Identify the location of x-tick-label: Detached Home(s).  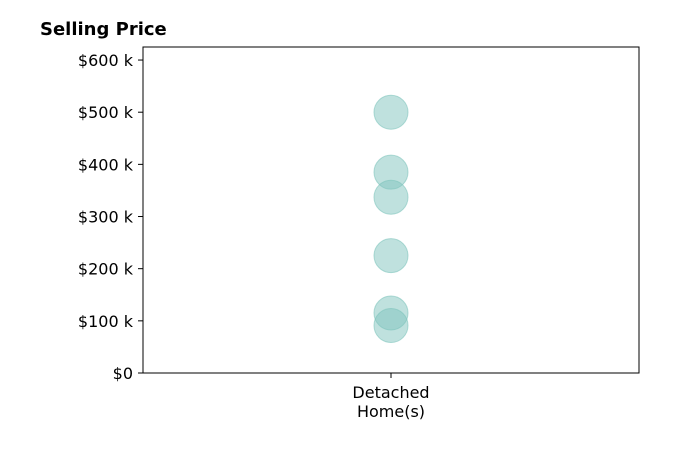
(390, 402).